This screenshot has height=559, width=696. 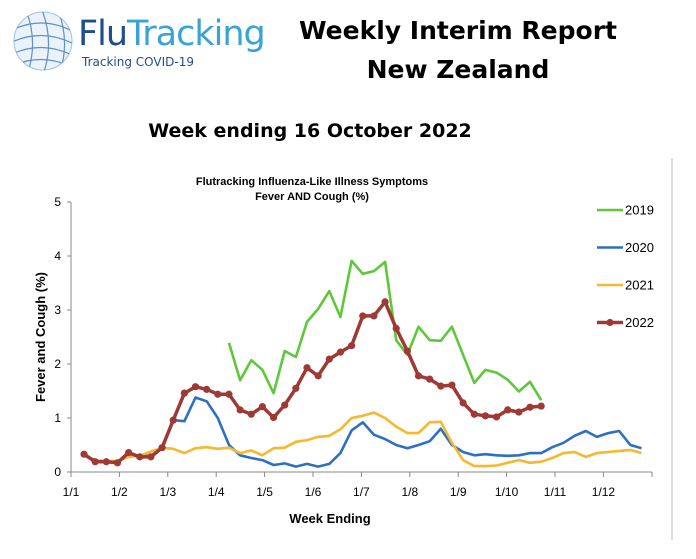 What do you see at coordinates (103, 34) in the screenshot?
I see `logo-flu: Flu` at bounding box center [103, 34].